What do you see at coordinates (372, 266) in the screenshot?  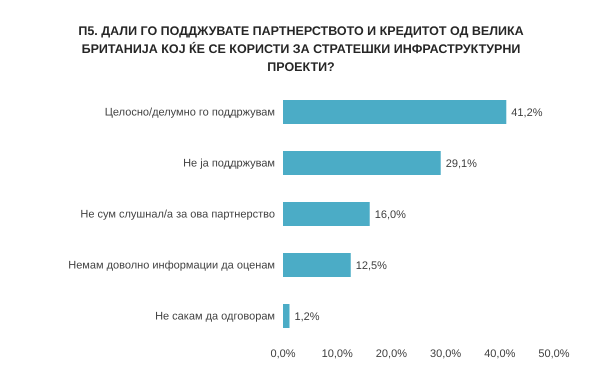 I see `data-label: 12,5%` at bounding box center [372, 266].